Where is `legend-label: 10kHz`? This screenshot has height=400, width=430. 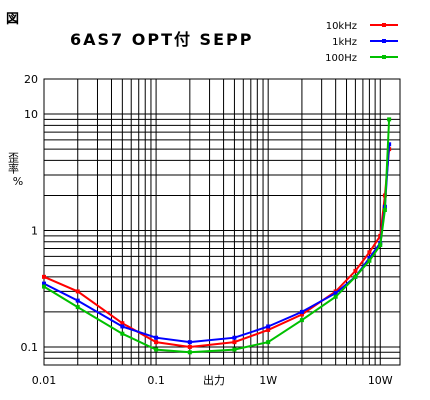 legend-label: 10kHz is located at coordinates (341, 26).